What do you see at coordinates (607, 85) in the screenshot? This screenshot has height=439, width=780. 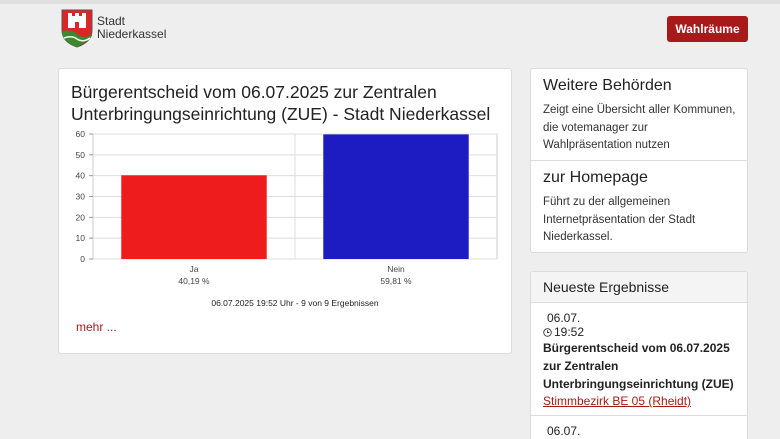 I see `weitere-behoerden-title: Weitere Behörden` at bounding box center [607, 85].